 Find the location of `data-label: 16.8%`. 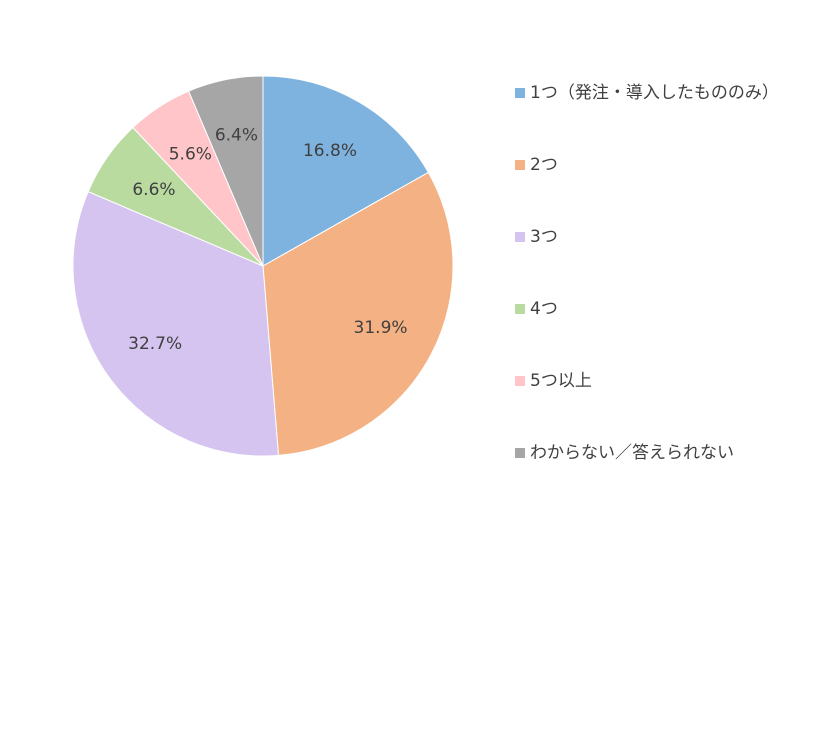

data-label: 16.8% is located at coordinates (330, 151).